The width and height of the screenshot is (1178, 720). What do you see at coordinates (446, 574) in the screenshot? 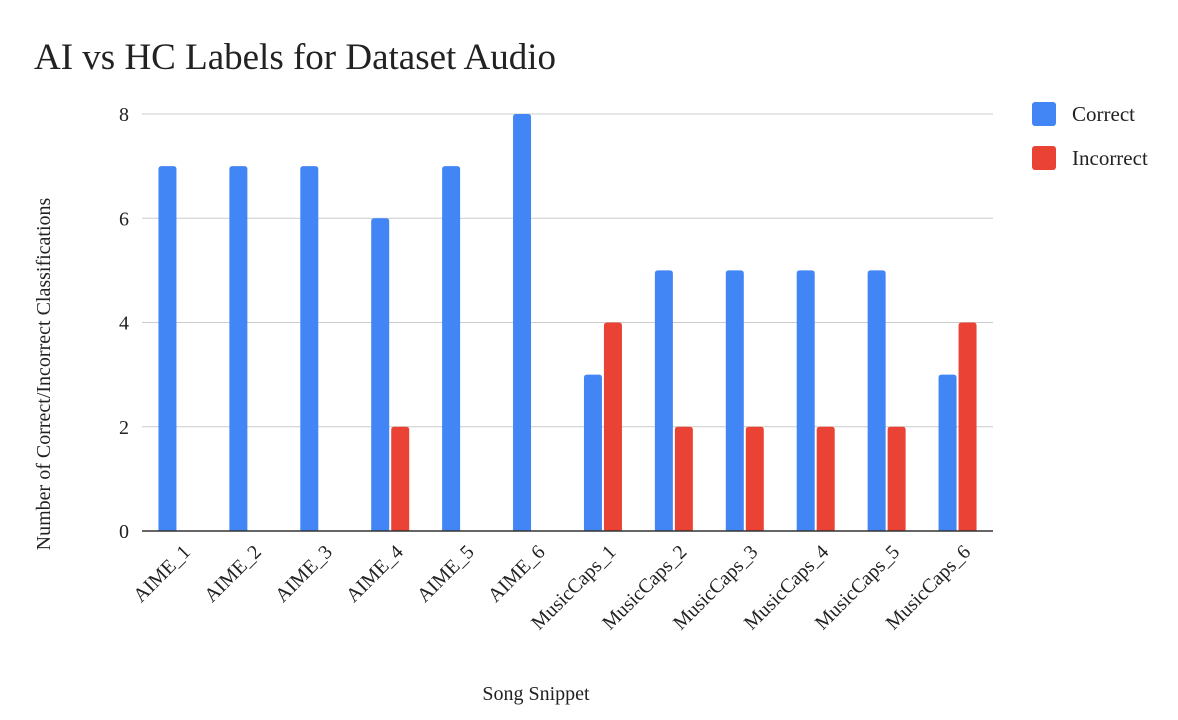
I see `x-tick-label: AIME_5` at bounding box center [446, 574].